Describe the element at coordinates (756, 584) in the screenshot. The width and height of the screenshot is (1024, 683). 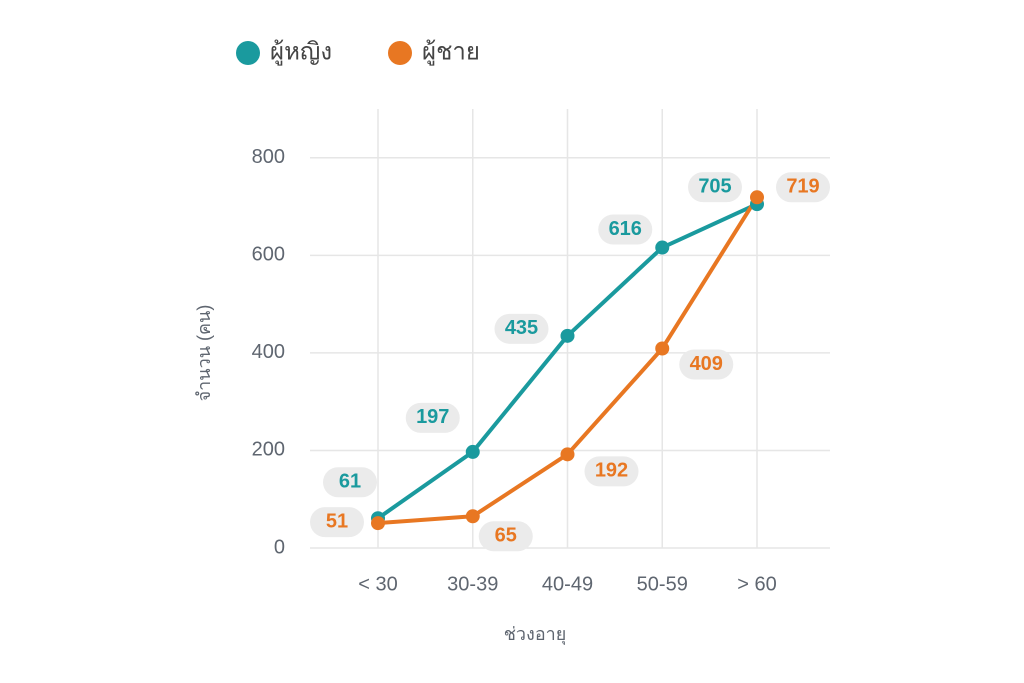
I see `x-tick-label: > 60` at that location.